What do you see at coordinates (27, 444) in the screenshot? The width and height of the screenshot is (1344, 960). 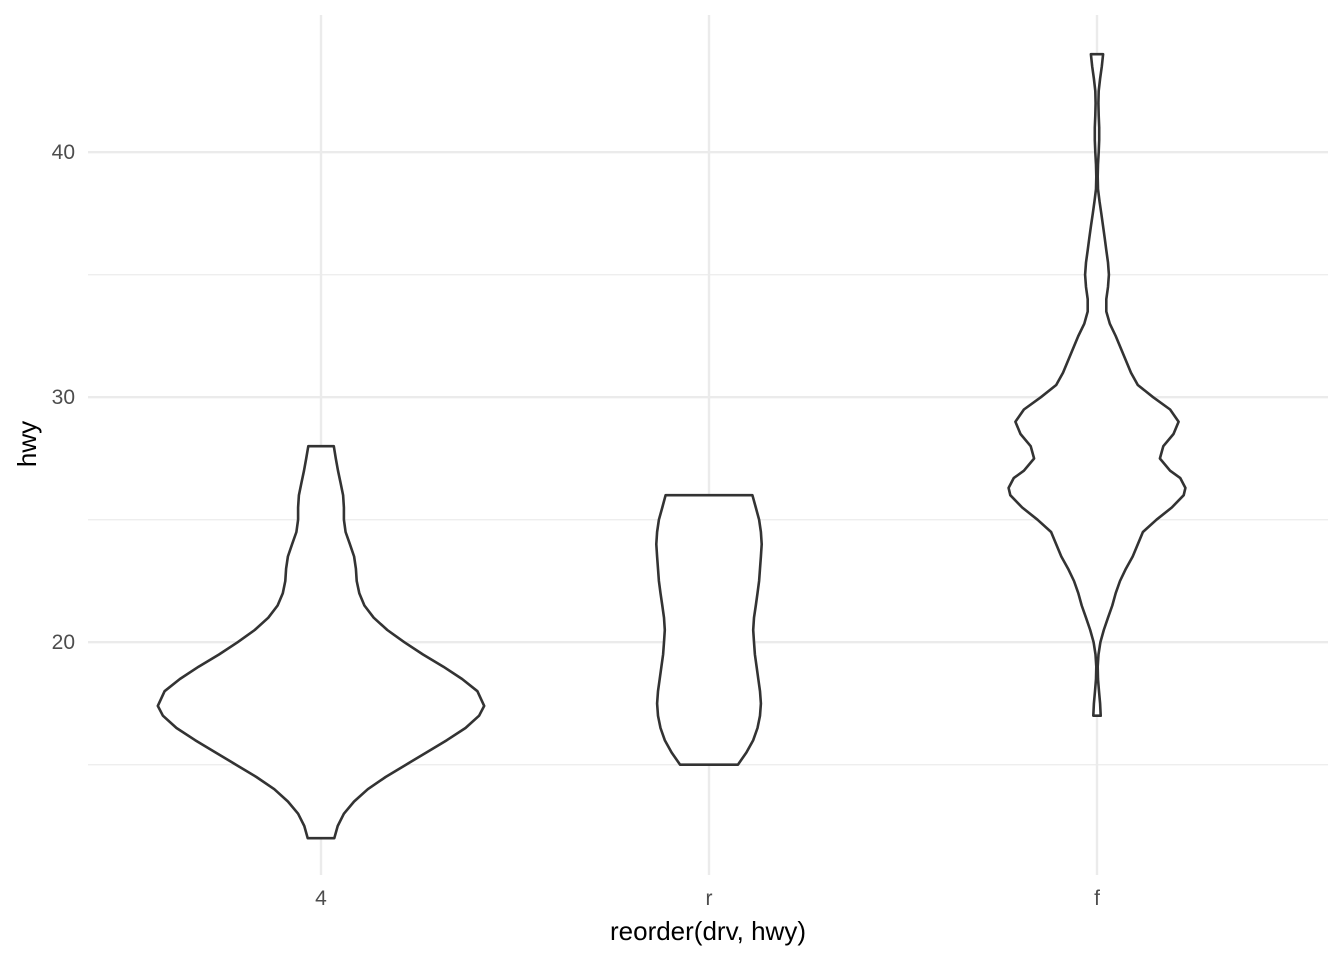 I see `y-axis-title: hwy` at bounding box center [27, 444].